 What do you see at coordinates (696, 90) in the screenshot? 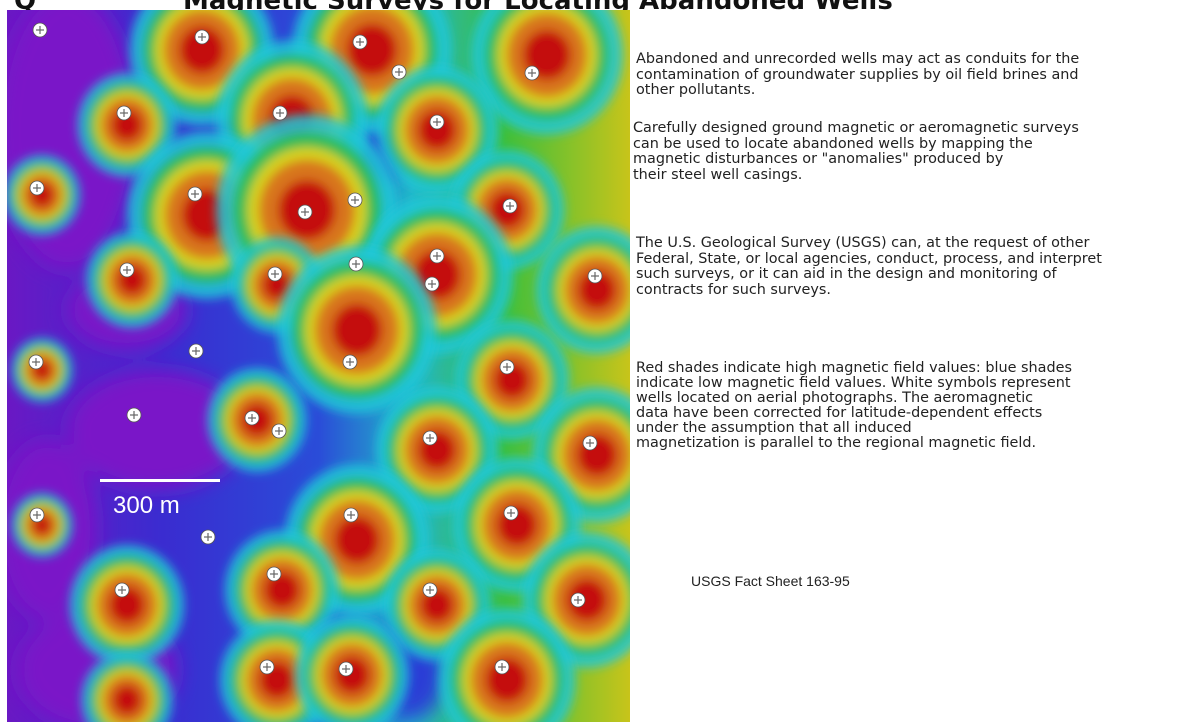
I see `text-line: other pollutants.` at bounding box center [696, 90].